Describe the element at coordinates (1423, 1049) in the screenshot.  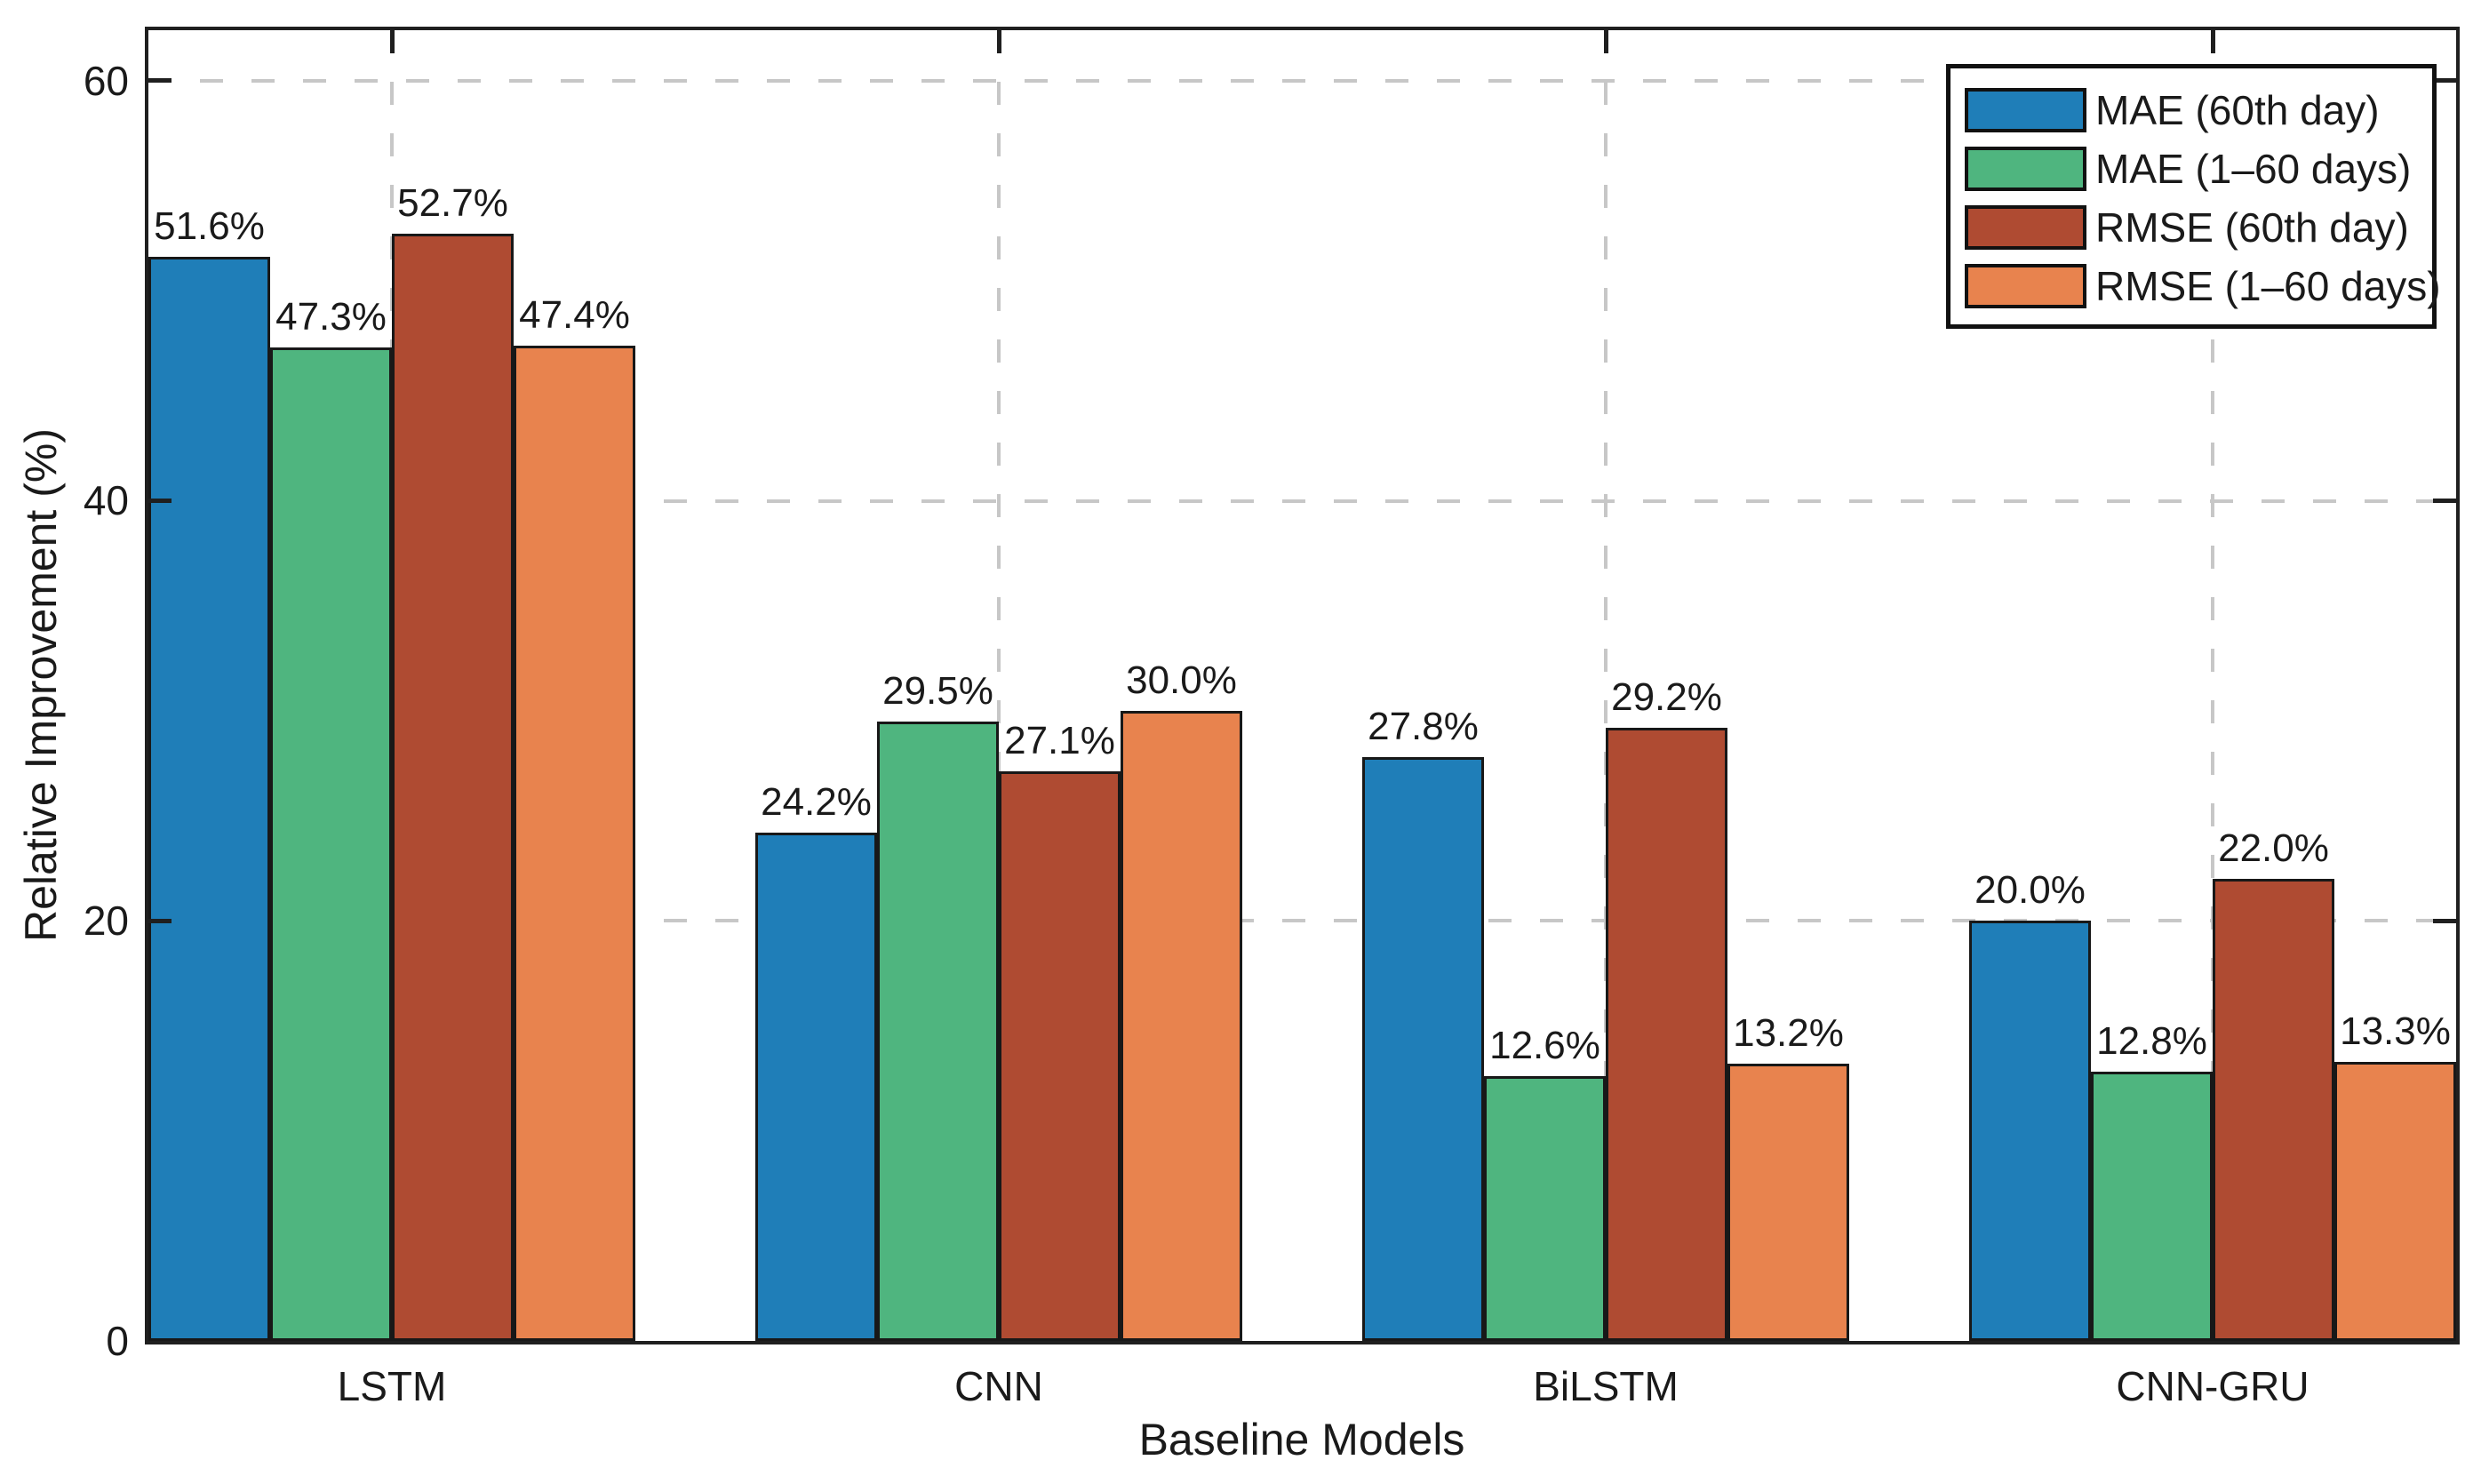
I see `bar-bilstm-mae-60th-day` at that location.